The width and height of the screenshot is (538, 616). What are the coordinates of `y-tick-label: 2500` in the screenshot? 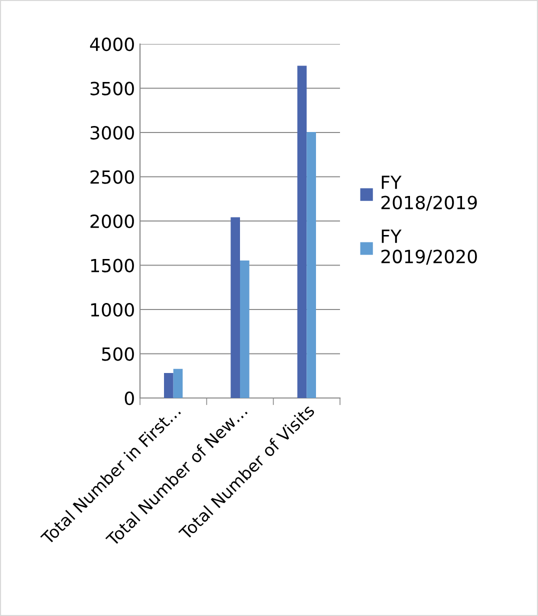 It's located at (112, 177).